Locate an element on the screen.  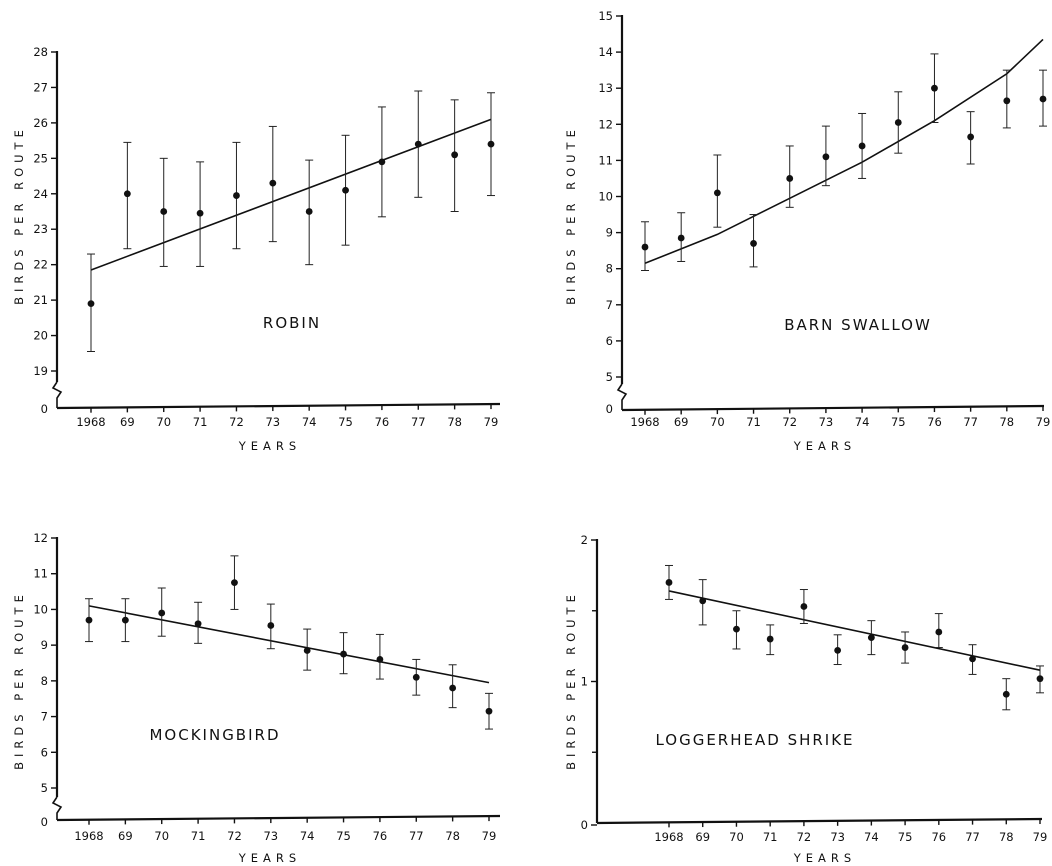
barn-swallow-x-tick-label: 71 is located at coordinates (753, 422).